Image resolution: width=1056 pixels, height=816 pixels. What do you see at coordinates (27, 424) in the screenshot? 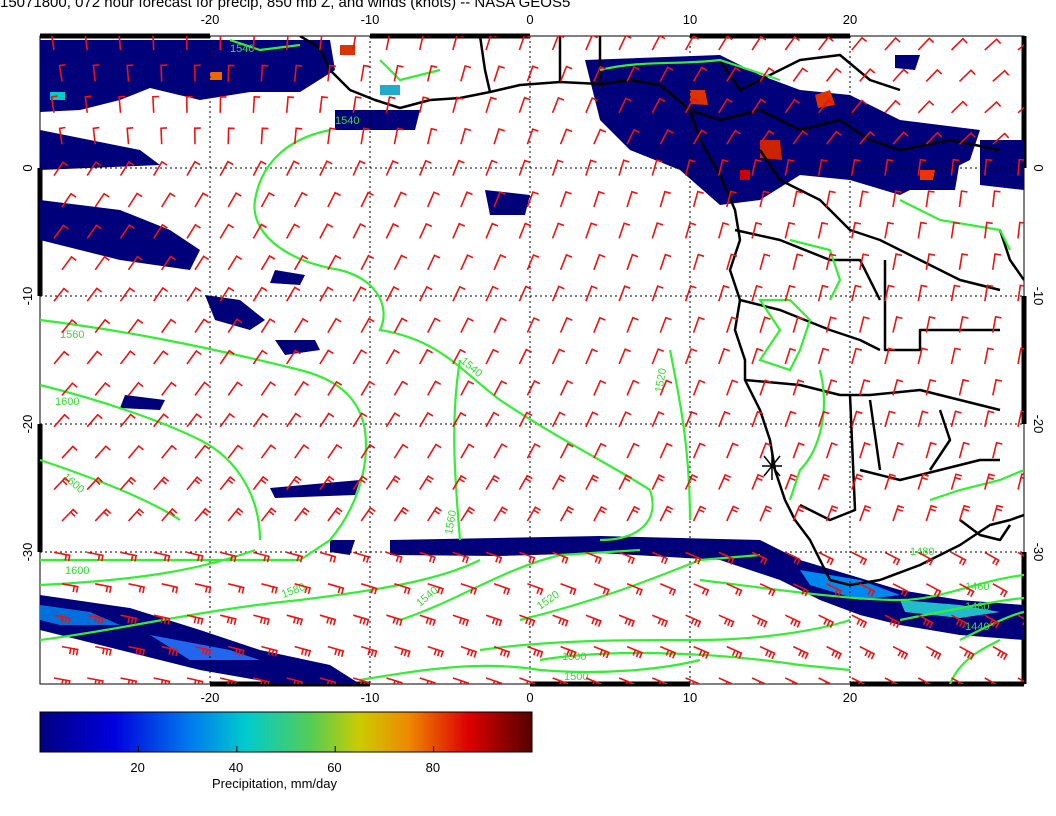
I see `lat-tick-label: -20` at bounding box center [27, 424].